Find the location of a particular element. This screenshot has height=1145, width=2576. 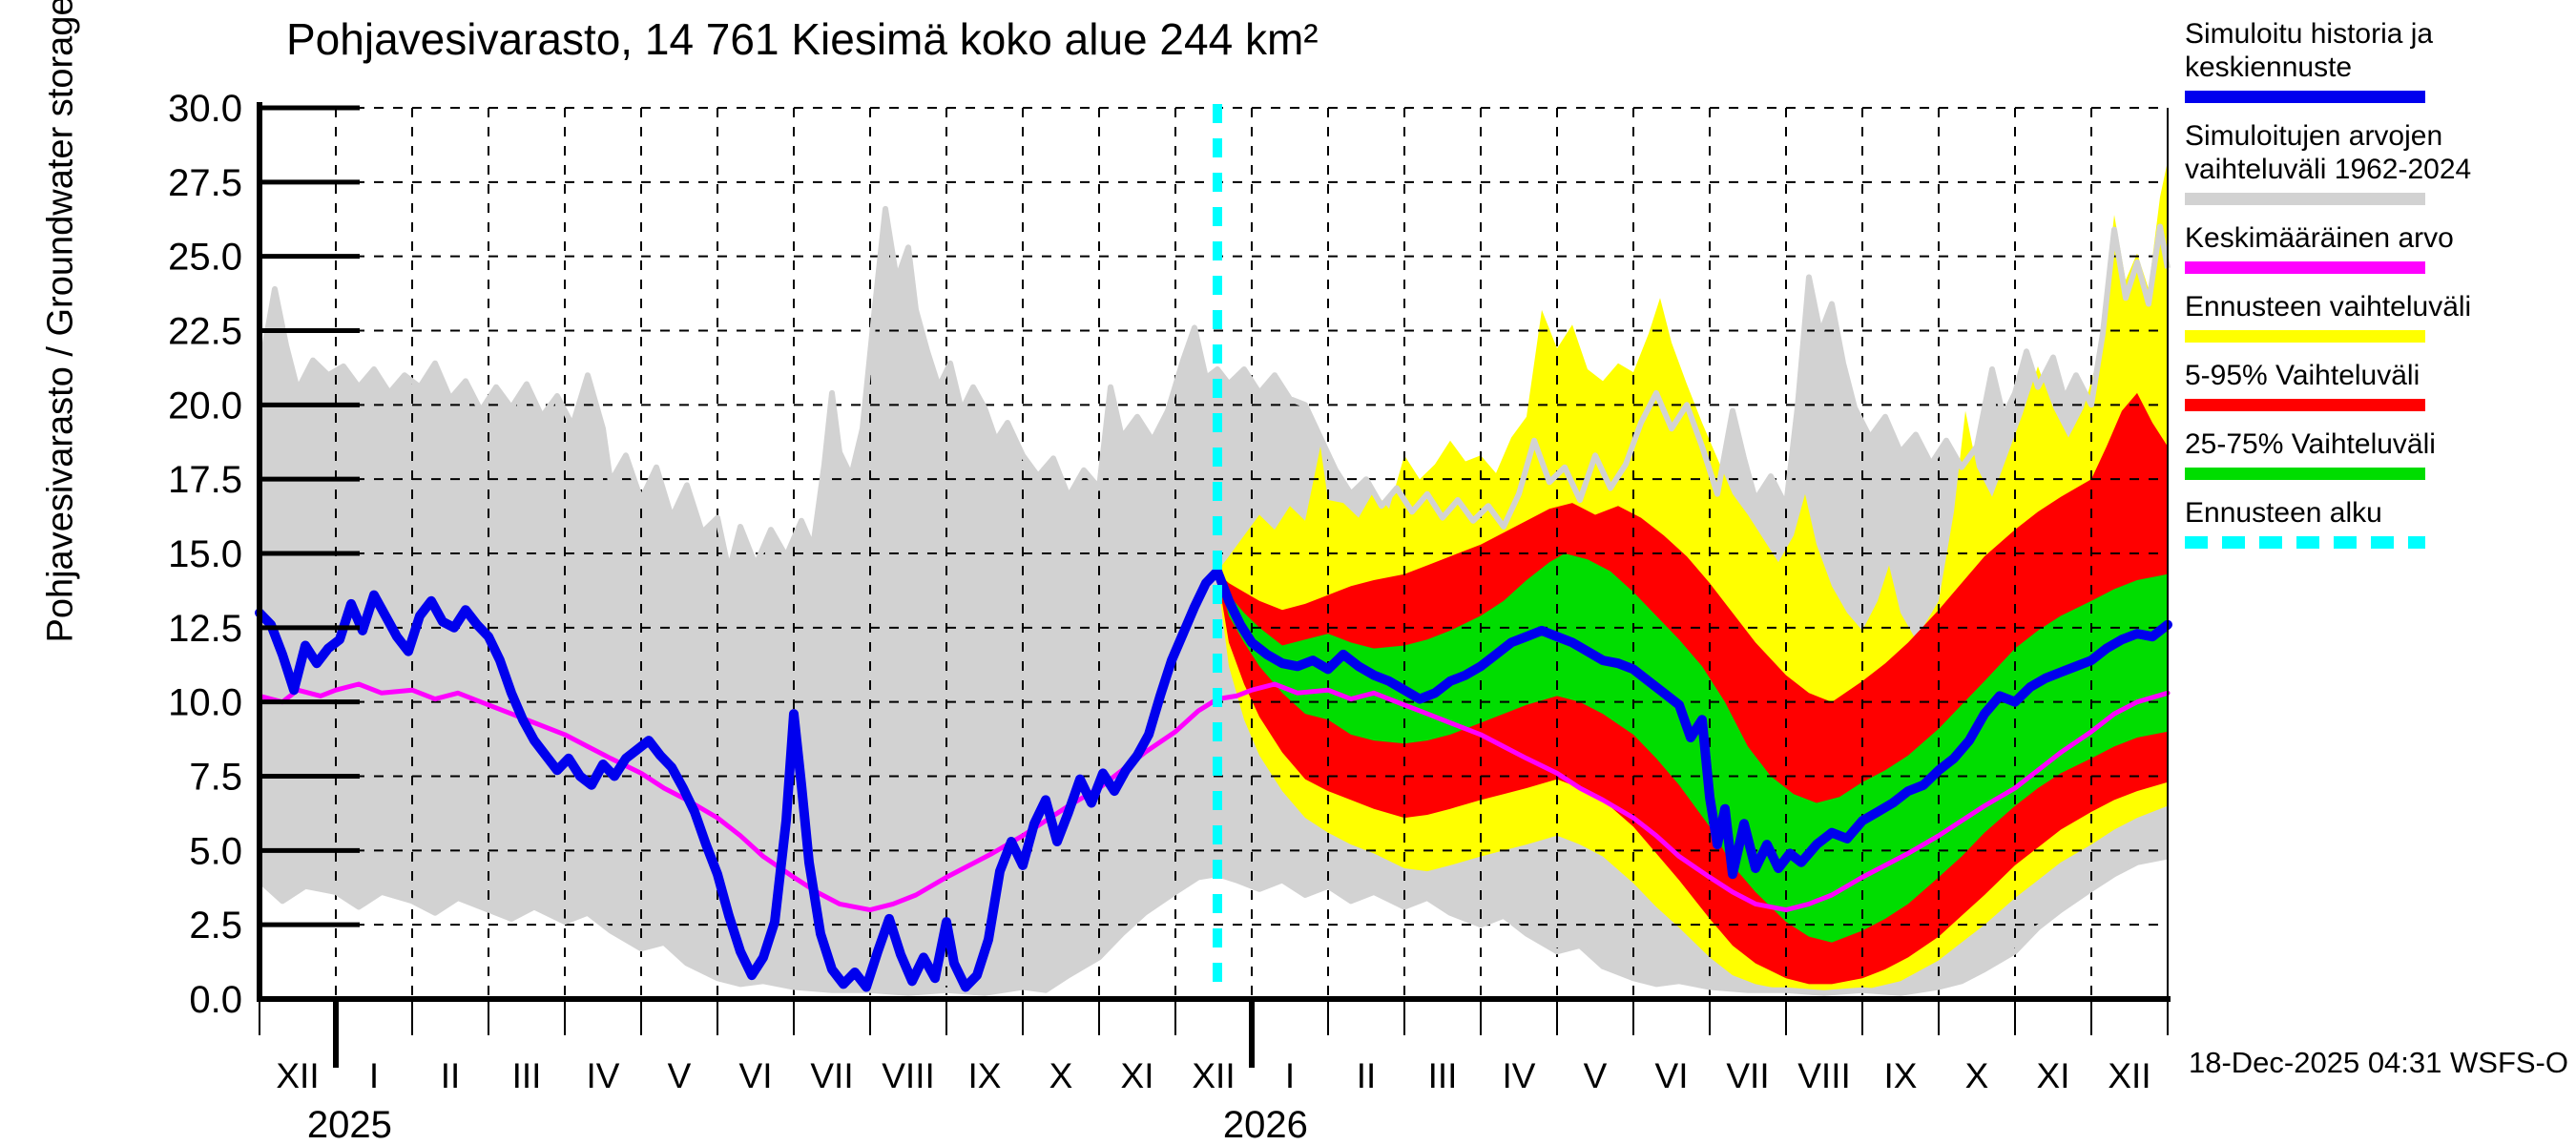

legend-item-6: Ennusteen alku is located at coordinates (2377, 522).